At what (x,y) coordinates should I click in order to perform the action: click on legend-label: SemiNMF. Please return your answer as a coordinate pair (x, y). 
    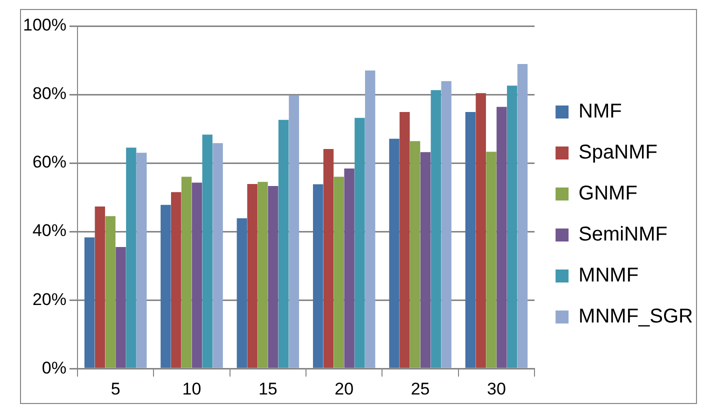
    Looking at the image, I should click on (623, 235).